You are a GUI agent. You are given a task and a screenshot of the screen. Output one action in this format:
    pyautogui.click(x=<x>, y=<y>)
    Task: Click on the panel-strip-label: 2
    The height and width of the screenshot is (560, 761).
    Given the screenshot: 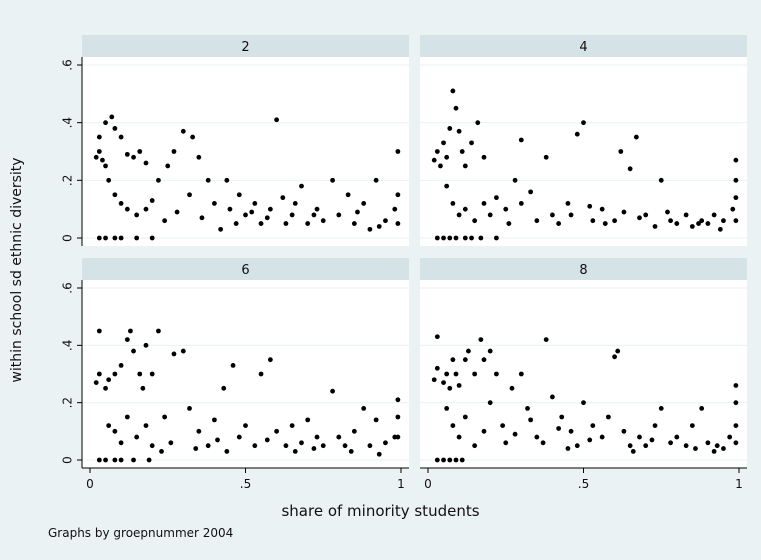 What is the action you would take?
    pyautogui.click(x=245, y=47)
    